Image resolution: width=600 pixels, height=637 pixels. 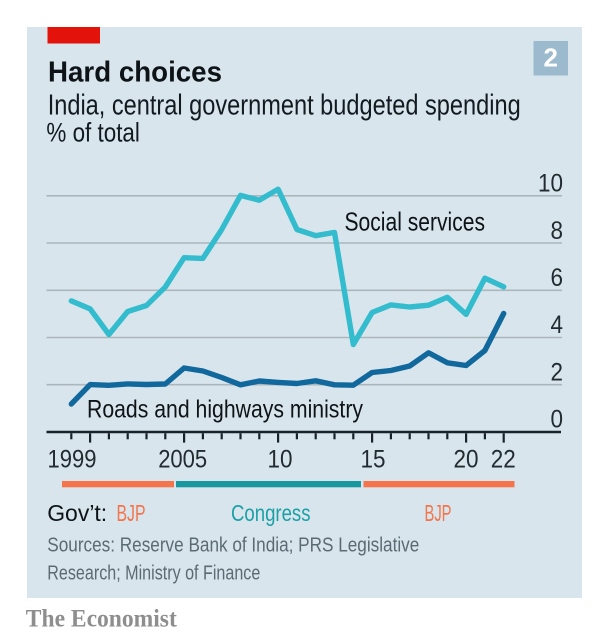 I want to click on svg-text: Gov’t:, so click(x=77, y=513).